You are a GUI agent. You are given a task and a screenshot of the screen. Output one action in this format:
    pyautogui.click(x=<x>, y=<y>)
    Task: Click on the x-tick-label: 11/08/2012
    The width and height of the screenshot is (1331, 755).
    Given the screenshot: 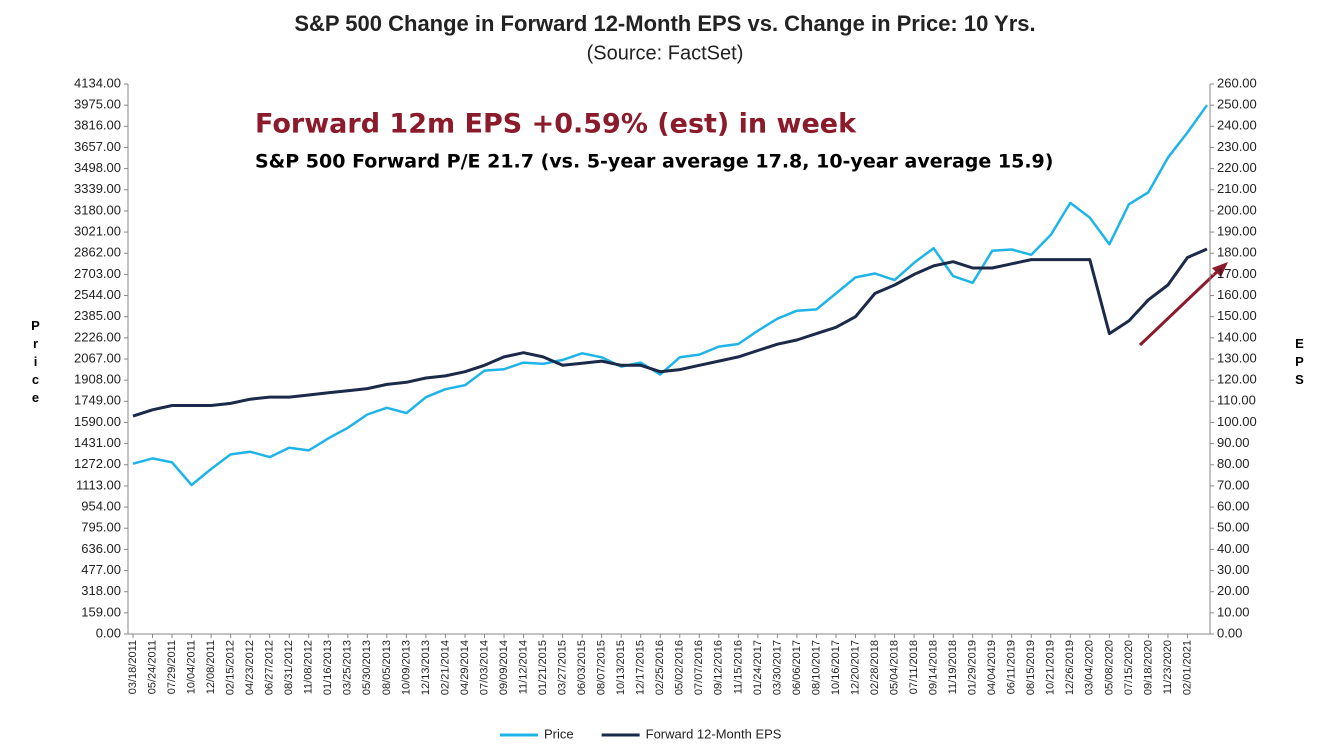 What is the action you would take?
    pyautogui.click(x=309, y=667)
    